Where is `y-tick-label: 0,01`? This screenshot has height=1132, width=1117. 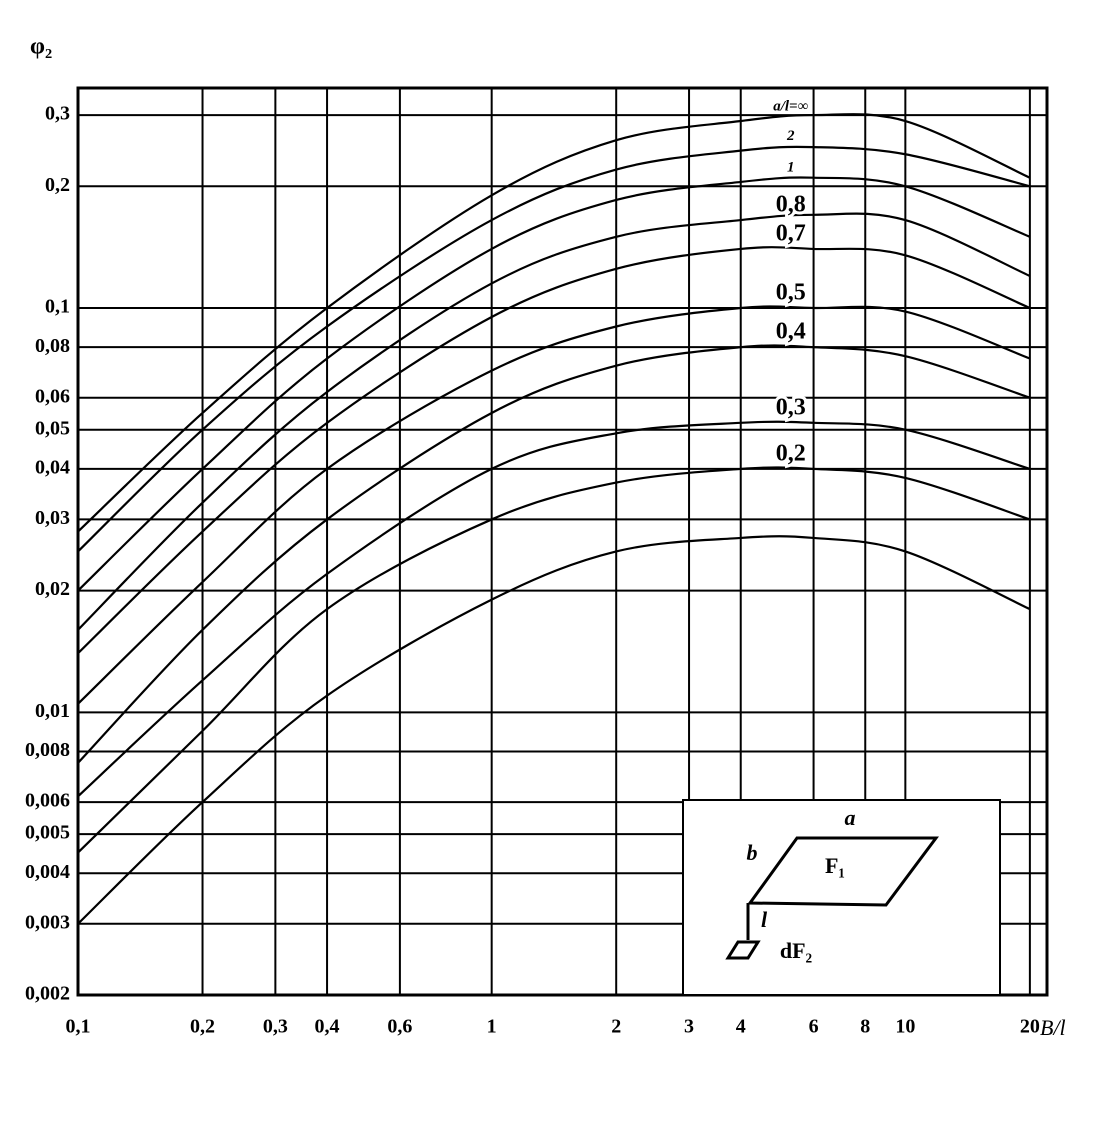
y-tick-label: 0,01 is located at coordinates (52, 711).